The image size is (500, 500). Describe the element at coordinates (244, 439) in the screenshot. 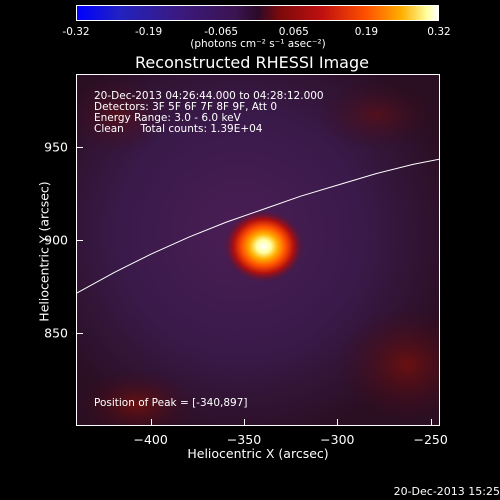

I see `x-tick-label: −350` at that location.